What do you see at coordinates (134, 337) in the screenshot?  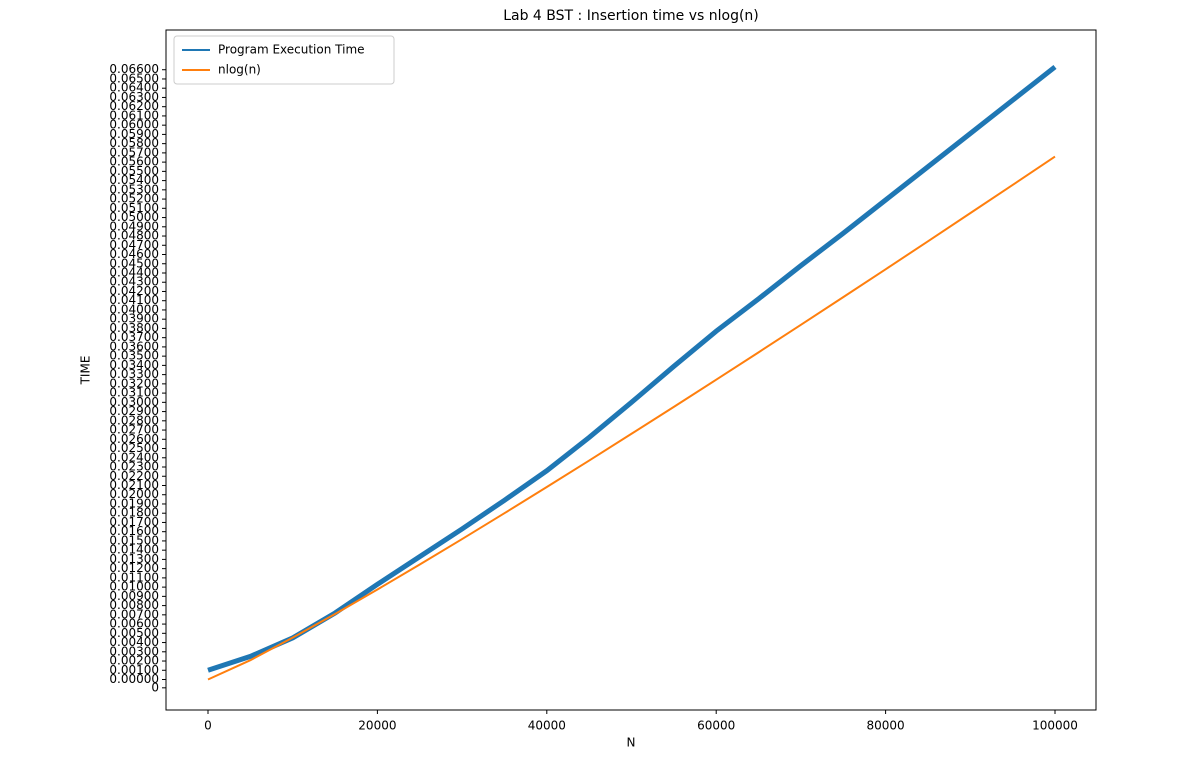 I see `y-tick-label: 0.03700` at bounding box center [134, 337].